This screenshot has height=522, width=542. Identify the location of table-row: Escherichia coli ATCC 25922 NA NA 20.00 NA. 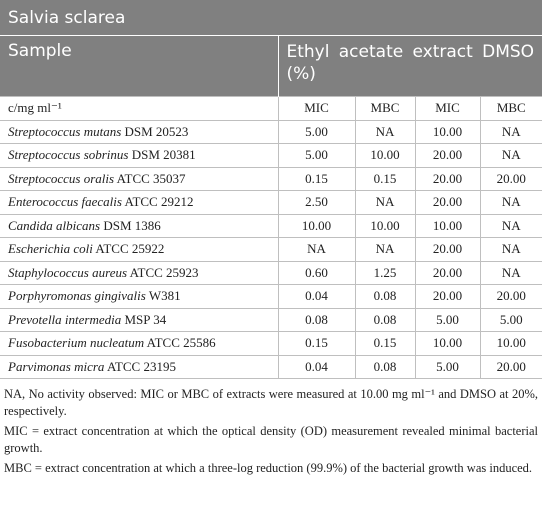
(271, 249).